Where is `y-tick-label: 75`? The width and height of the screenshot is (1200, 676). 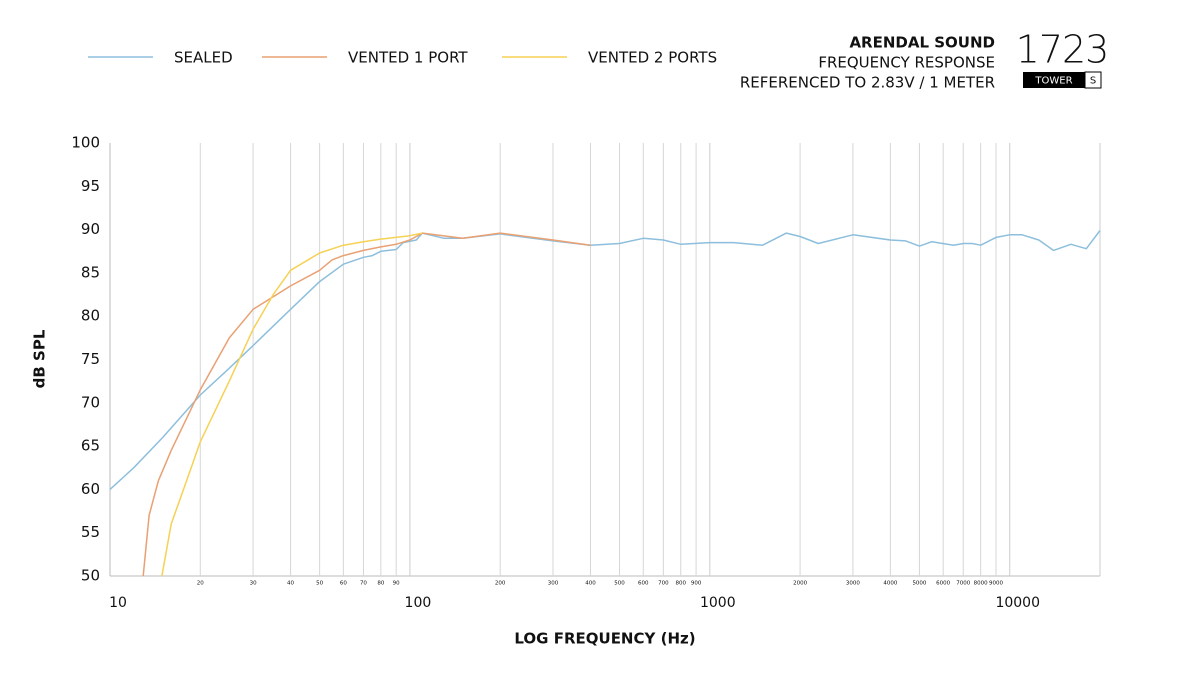 y-tick-label: 75 is located at coordinates (90, 359).